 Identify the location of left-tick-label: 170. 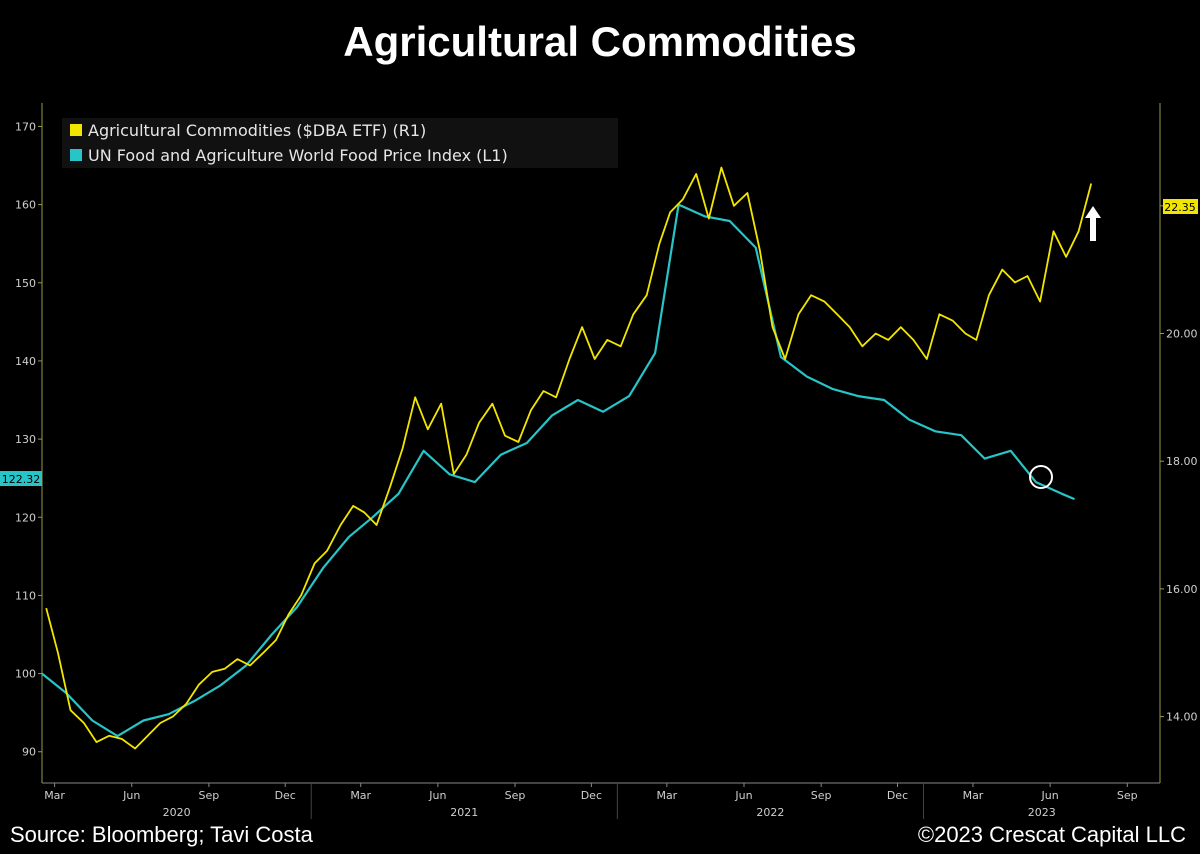
(25, 126).